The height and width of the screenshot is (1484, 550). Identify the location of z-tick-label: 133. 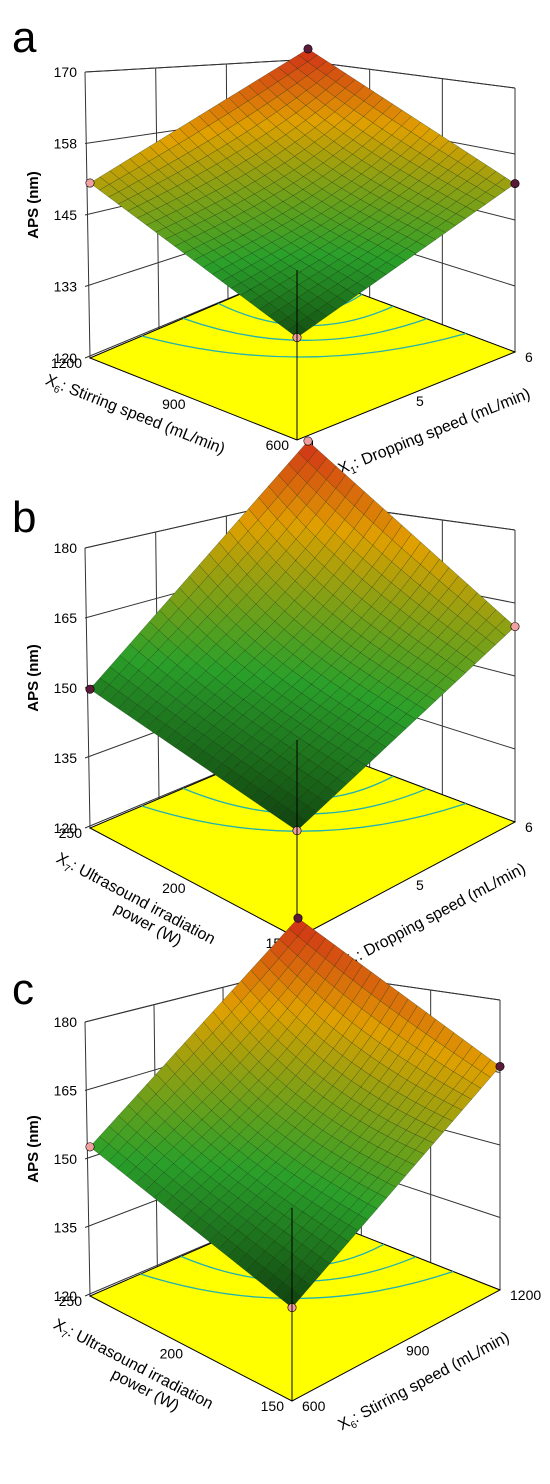
(66, 287).